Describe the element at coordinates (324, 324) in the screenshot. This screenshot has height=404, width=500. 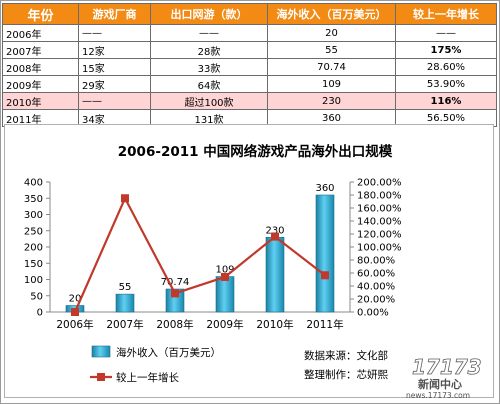
I see `x-tick-label: 2011年` at that location.